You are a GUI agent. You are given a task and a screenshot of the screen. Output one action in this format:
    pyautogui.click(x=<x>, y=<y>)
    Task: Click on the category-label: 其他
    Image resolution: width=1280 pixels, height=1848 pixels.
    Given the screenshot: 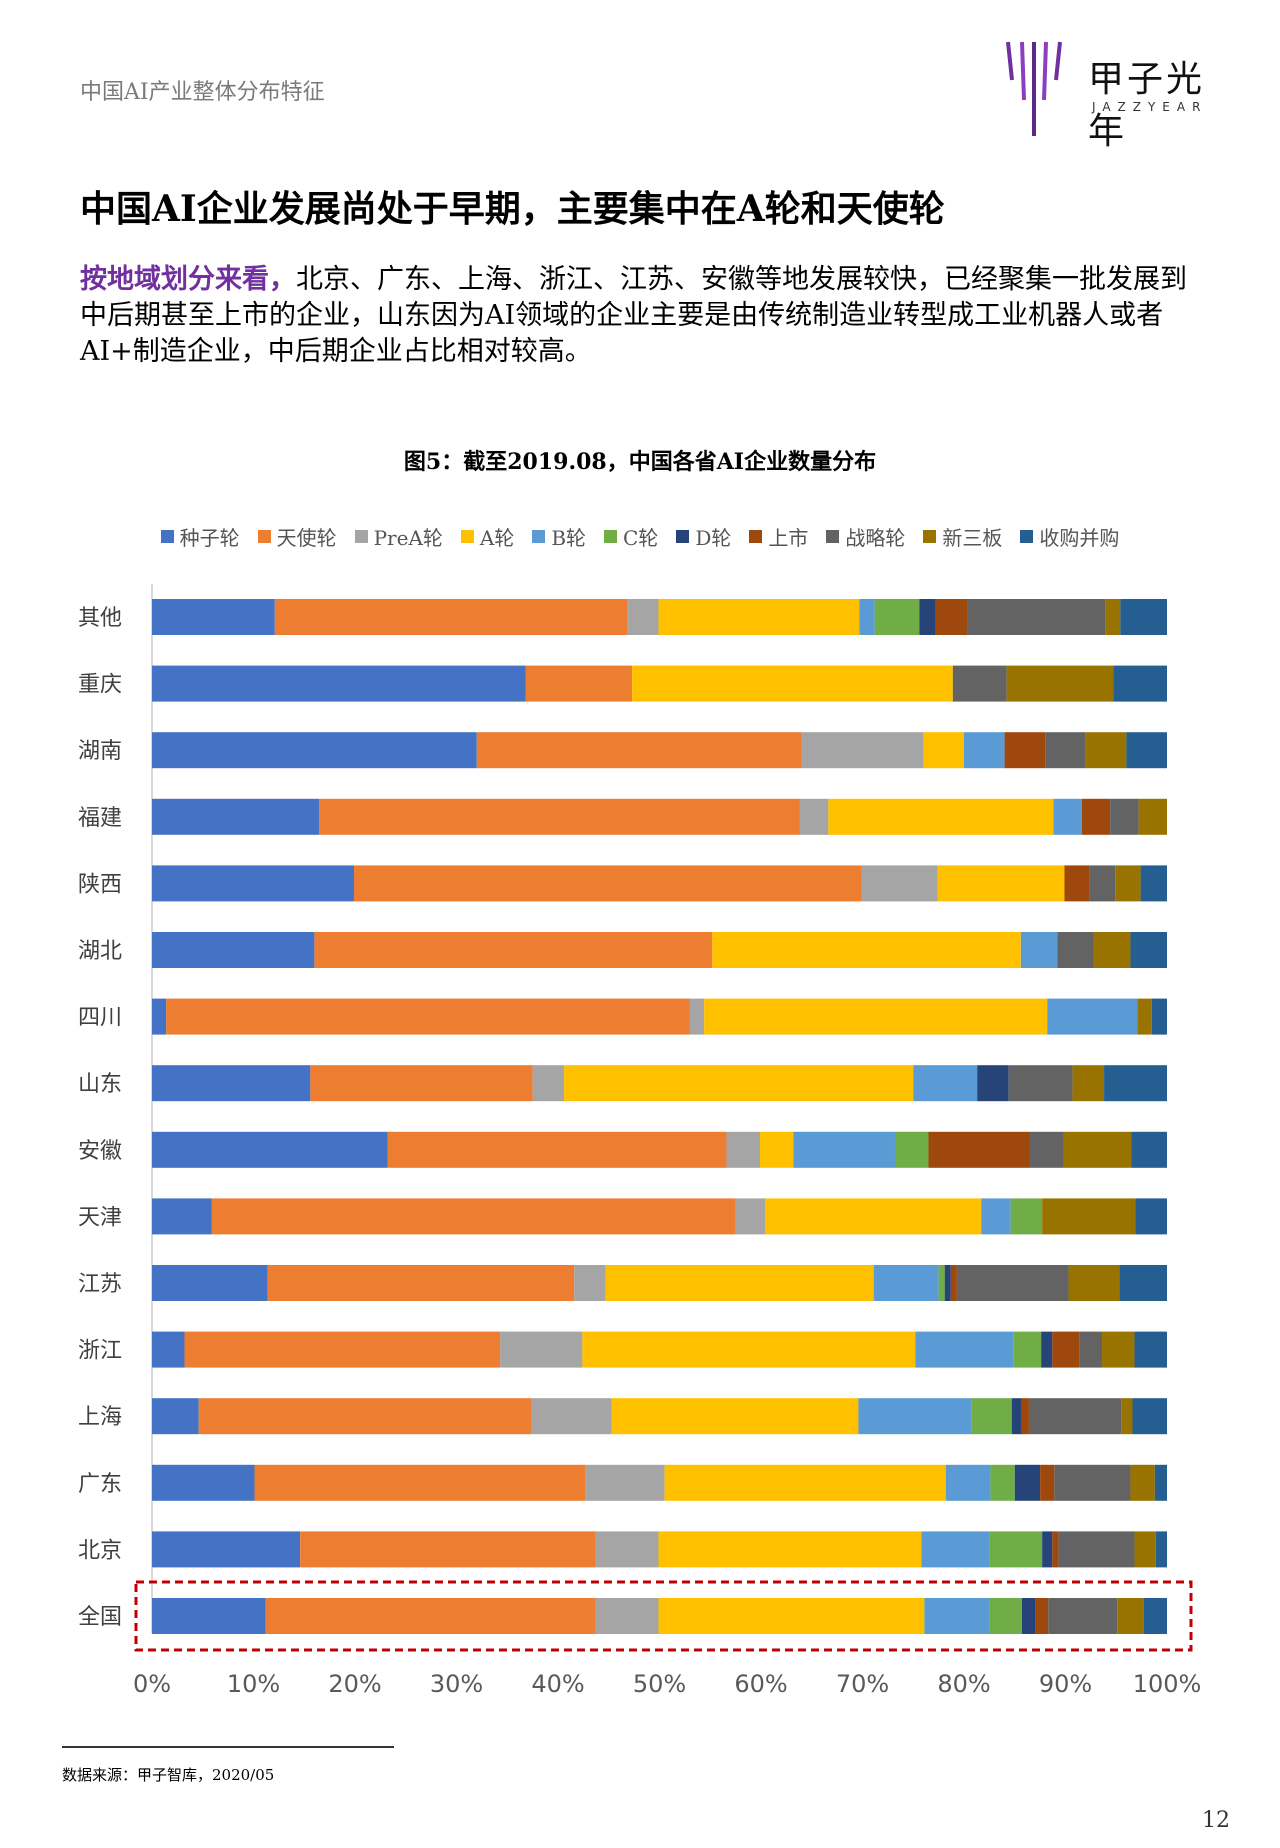 What is the action you would take?
    pyautogui.click(x=100, y=618)
    